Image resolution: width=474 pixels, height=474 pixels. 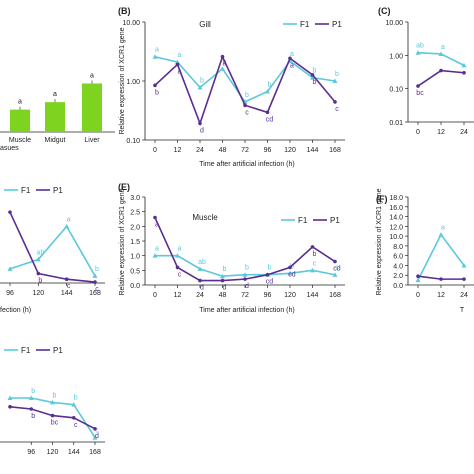 I want to click on x-tick-label-e: 48, so click(x=223, y=295).